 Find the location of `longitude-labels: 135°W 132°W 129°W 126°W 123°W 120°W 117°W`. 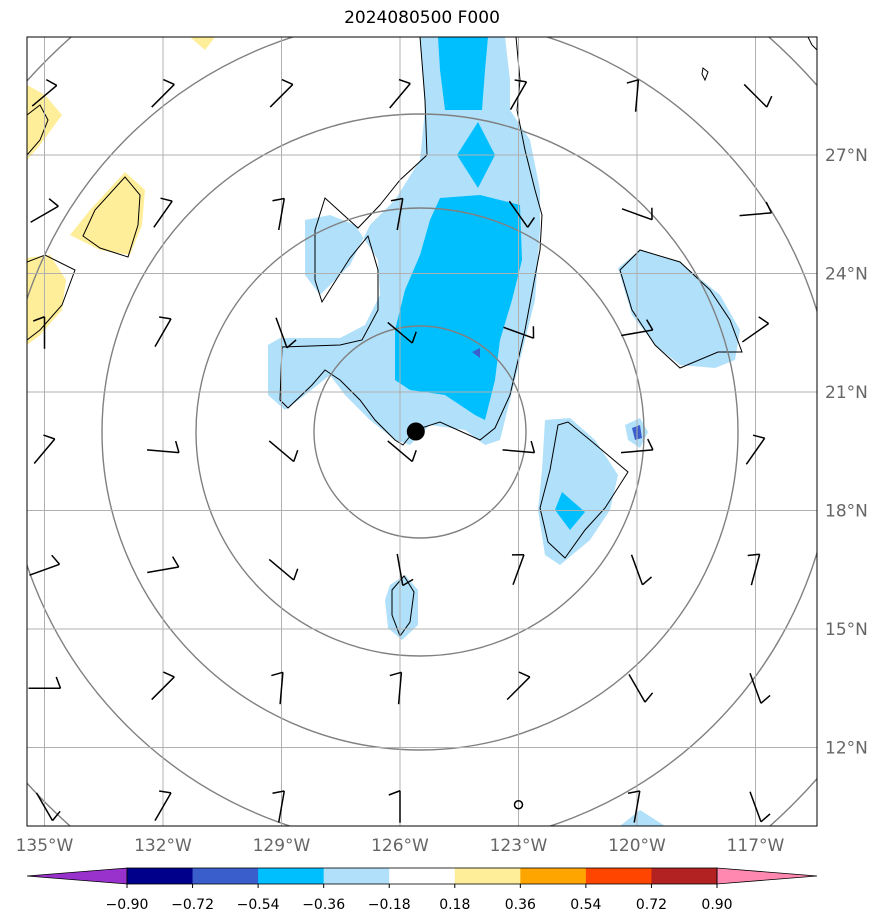

longitude-labels: 135°W 132°W 129°W 126°W 123°W 120°W 117°W is located at coordinates (400, 846).